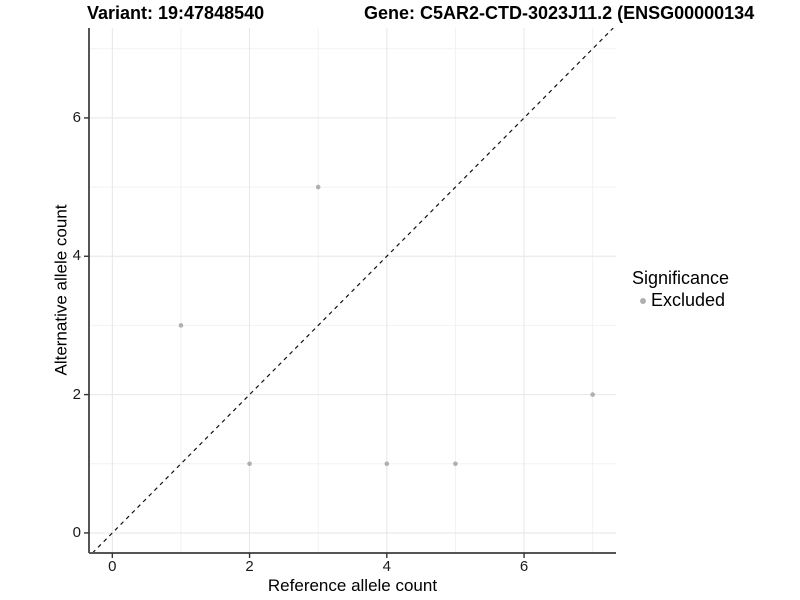 This screenshot has height=600, width=800. Describe the element at coordinates (249, 566) in the screenshot. I see `x-tick-label: 2` at that location.